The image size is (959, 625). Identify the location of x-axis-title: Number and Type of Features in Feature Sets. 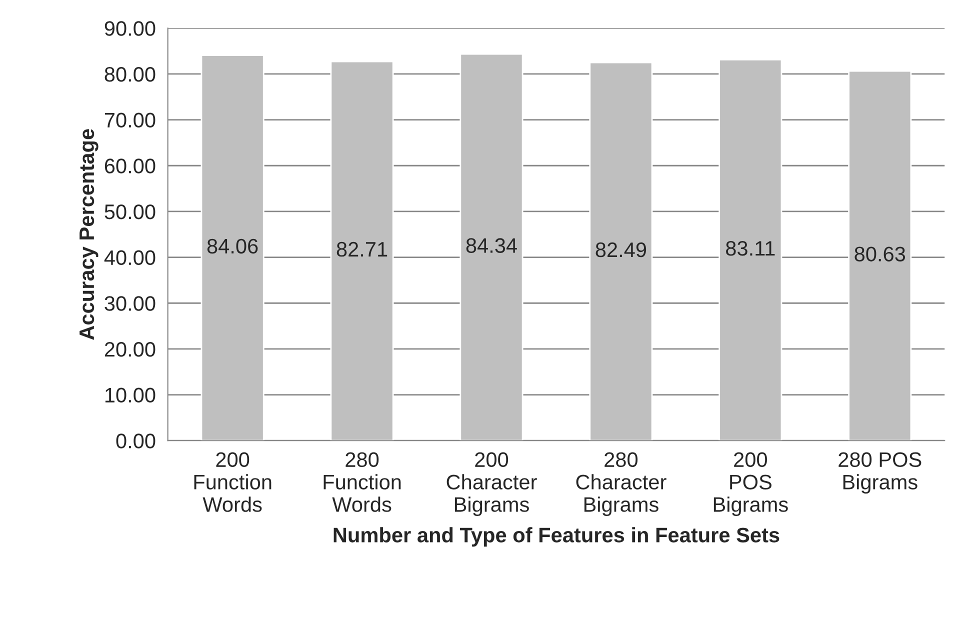
(557, 537).